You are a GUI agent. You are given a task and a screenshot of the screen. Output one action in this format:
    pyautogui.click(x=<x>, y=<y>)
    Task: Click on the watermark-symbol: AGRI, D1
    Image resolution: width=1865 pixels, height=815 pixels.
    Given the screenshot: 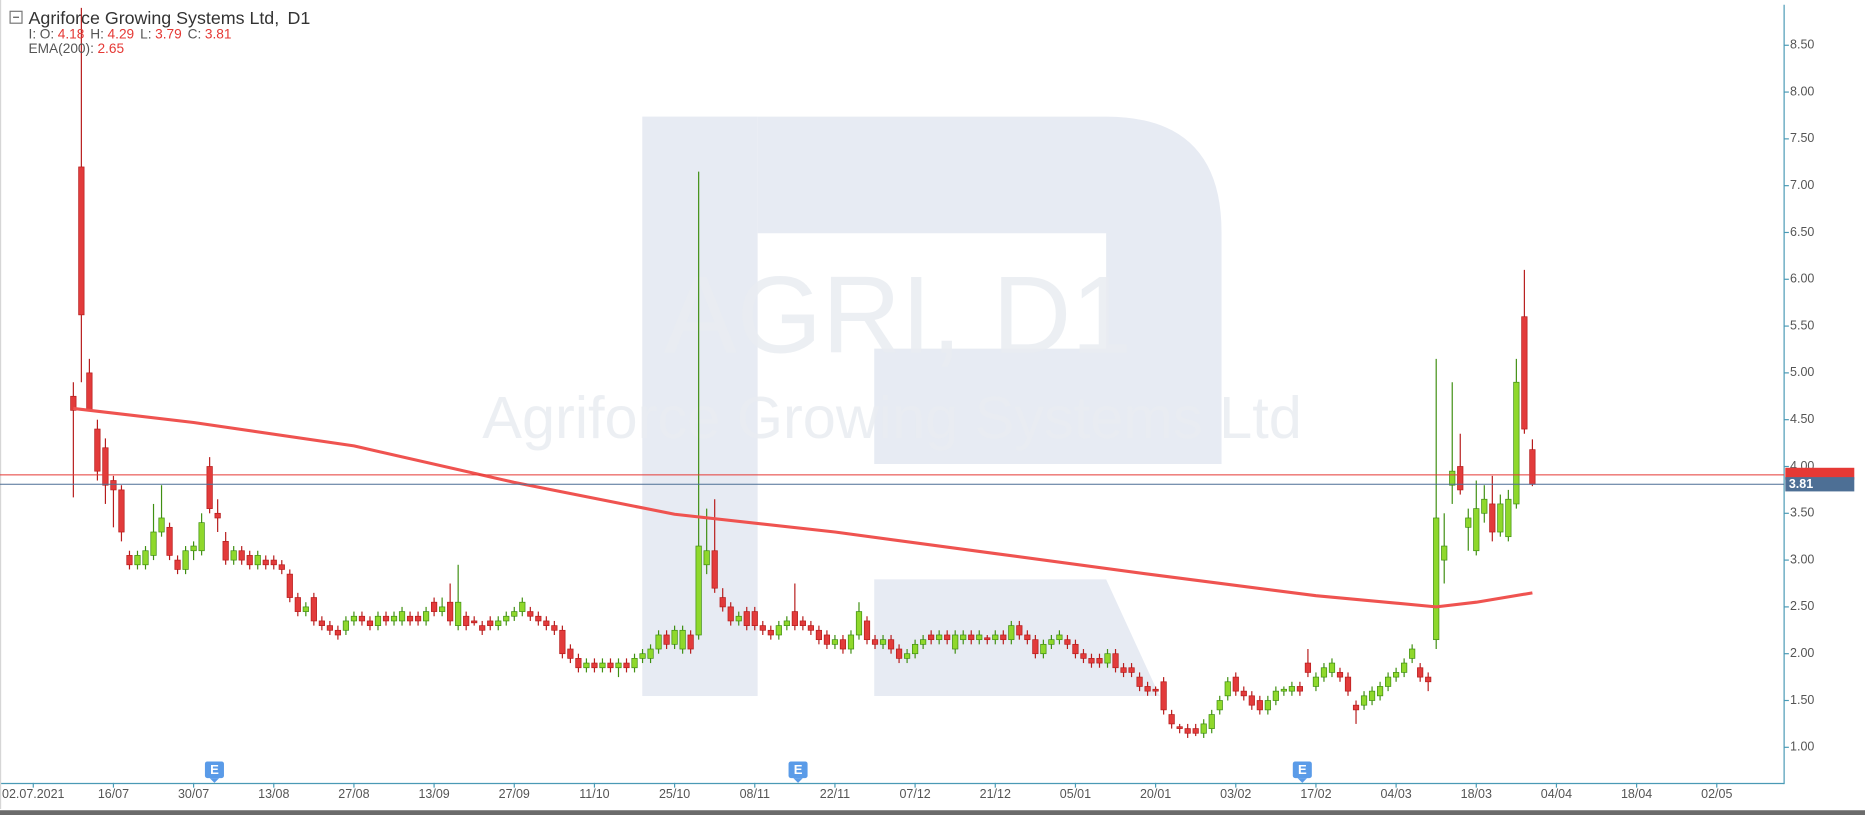 What is the action you would take?
    pyautogui.click(x=898, y=316)
    